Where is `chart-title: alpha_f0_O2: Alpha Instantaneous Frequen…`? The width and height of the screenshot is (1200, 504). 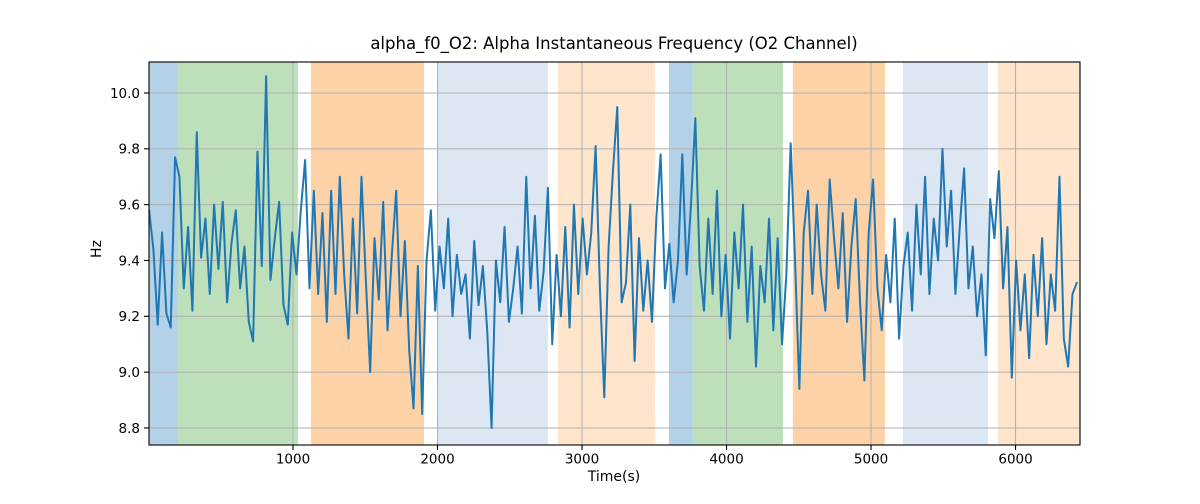 chart-title: alpha_f0_O2: Alpha Instantaneous Frequen… is located at coordinates (613, 44).